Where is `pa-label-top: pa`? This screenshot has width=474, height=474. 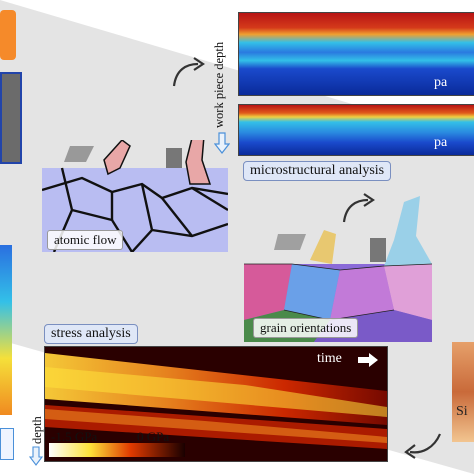 pa-label-top: pa is located at coordinates (441, 82).